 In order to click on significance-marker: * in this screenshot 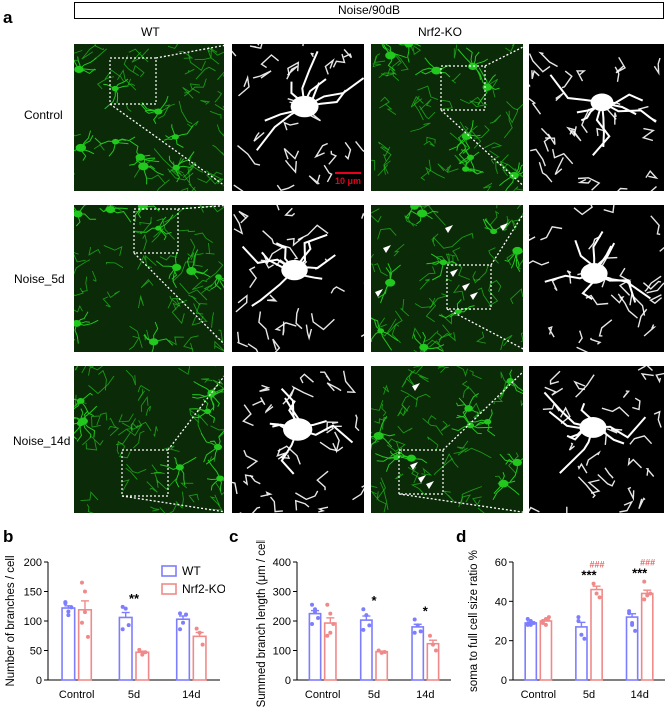, I will do `click(426, 611)`.